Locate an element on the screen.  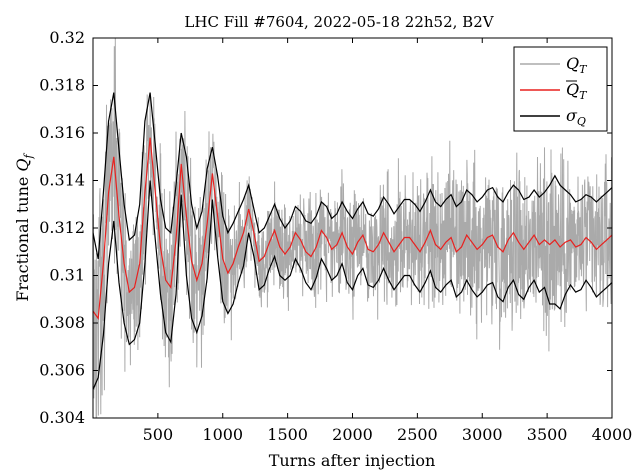
y-tick-label: 0.304 is located at coordinates (62, 417).